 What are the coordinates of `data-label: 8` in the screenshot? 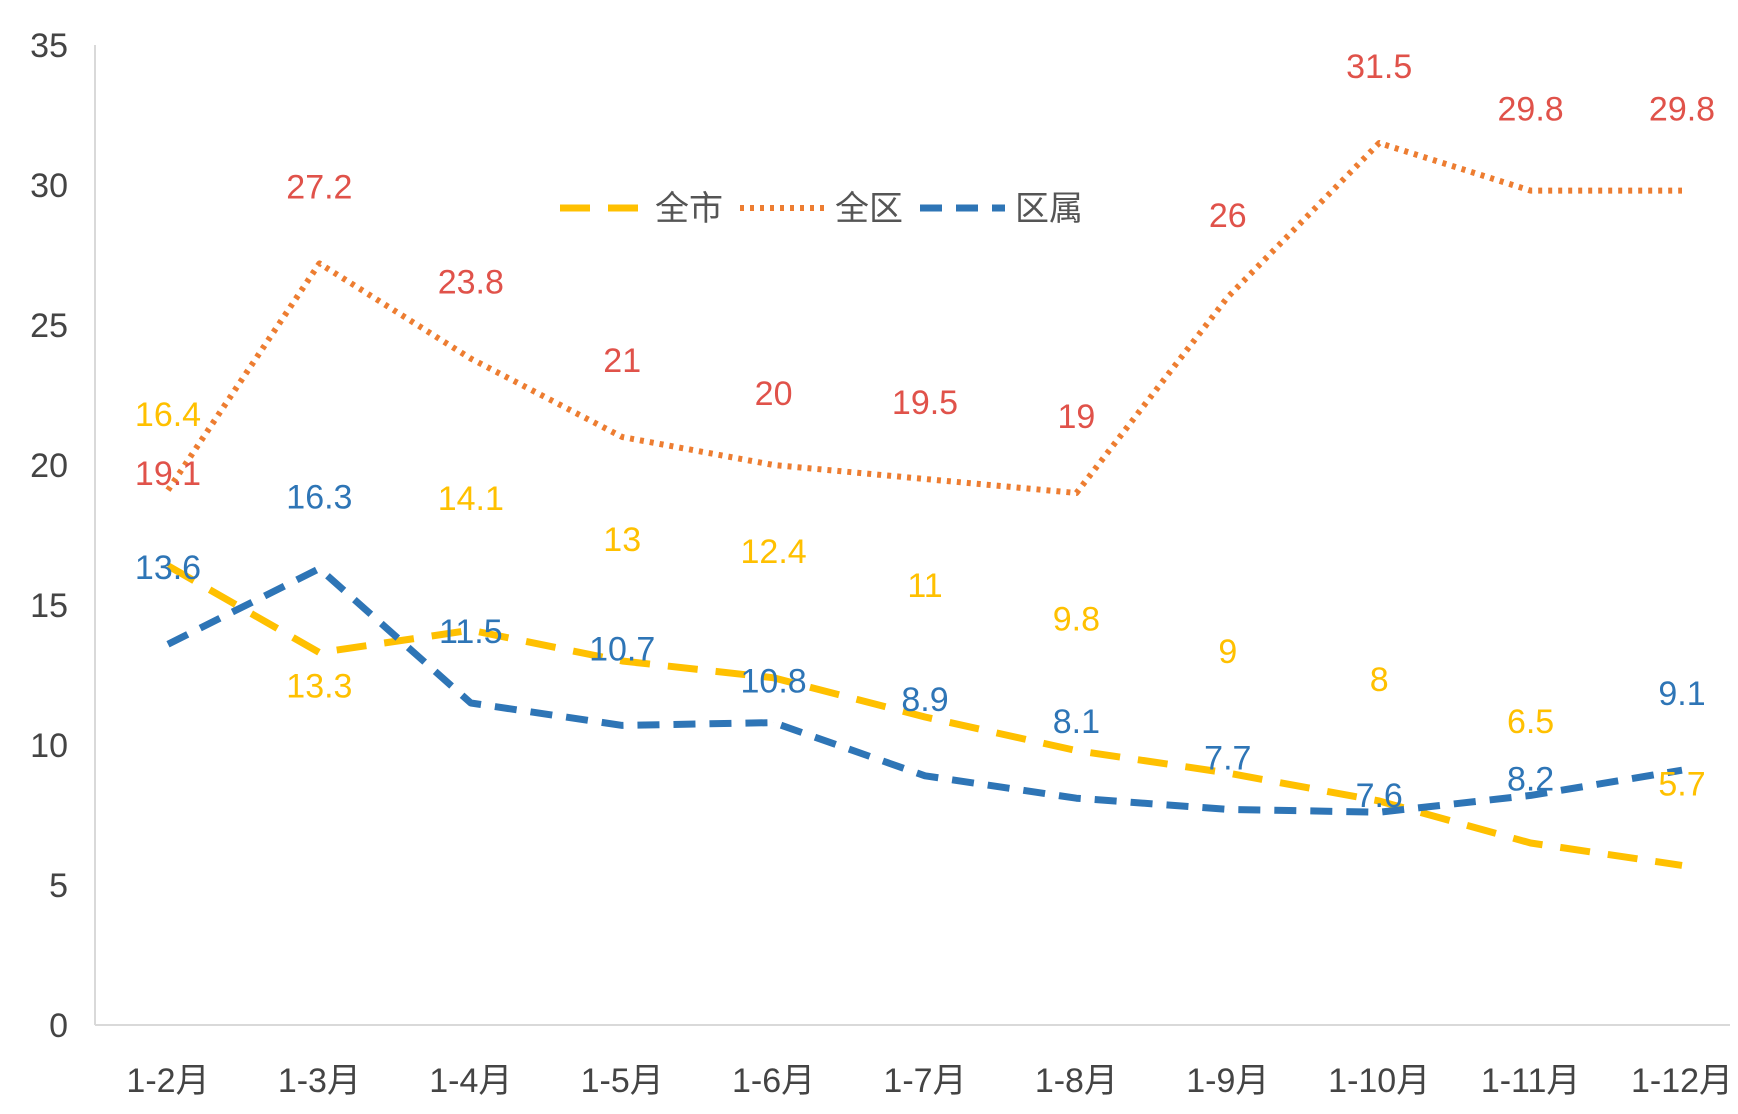 It's located at (1379, 680).